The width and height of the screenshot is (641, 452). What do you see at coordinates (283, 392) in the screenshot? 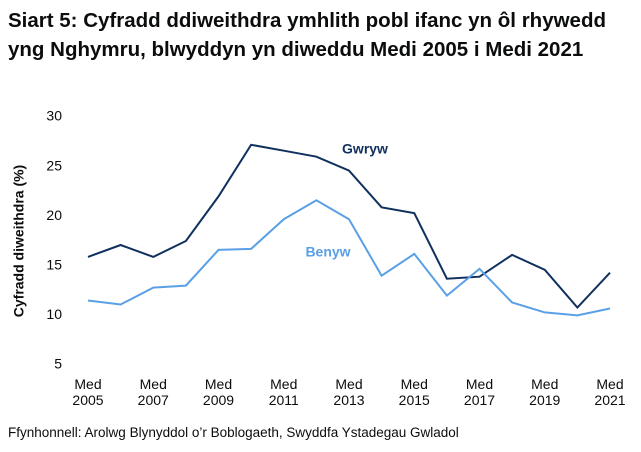
I see `x-tick-label: Med 2011` at bounding box center [283, 392].